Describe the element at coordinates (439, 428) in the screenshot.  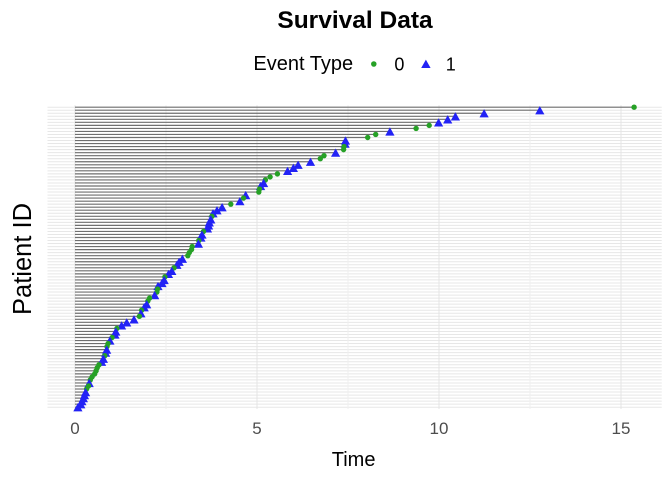
I see `svg-text: 10` at that location.